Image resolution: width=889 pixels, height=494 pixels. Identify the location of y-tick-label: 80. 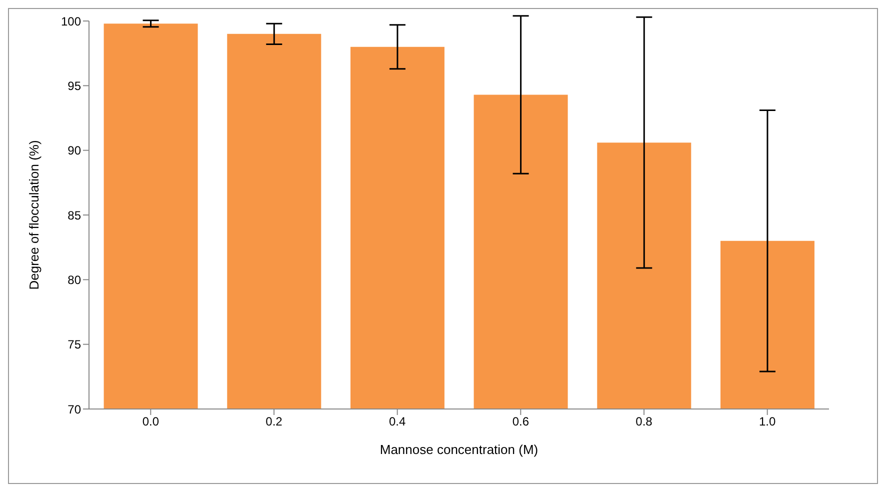
(75, 279).